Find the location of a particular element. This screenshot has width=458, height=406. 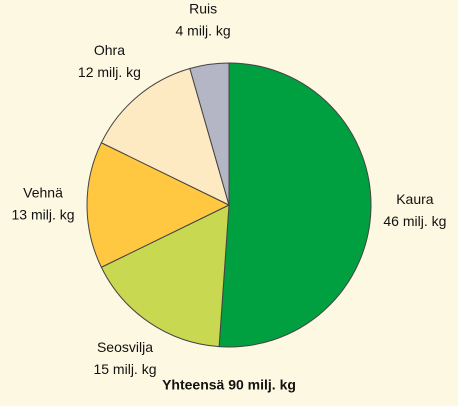

slice-label: Vehnä is located at coordinates (43, 193).